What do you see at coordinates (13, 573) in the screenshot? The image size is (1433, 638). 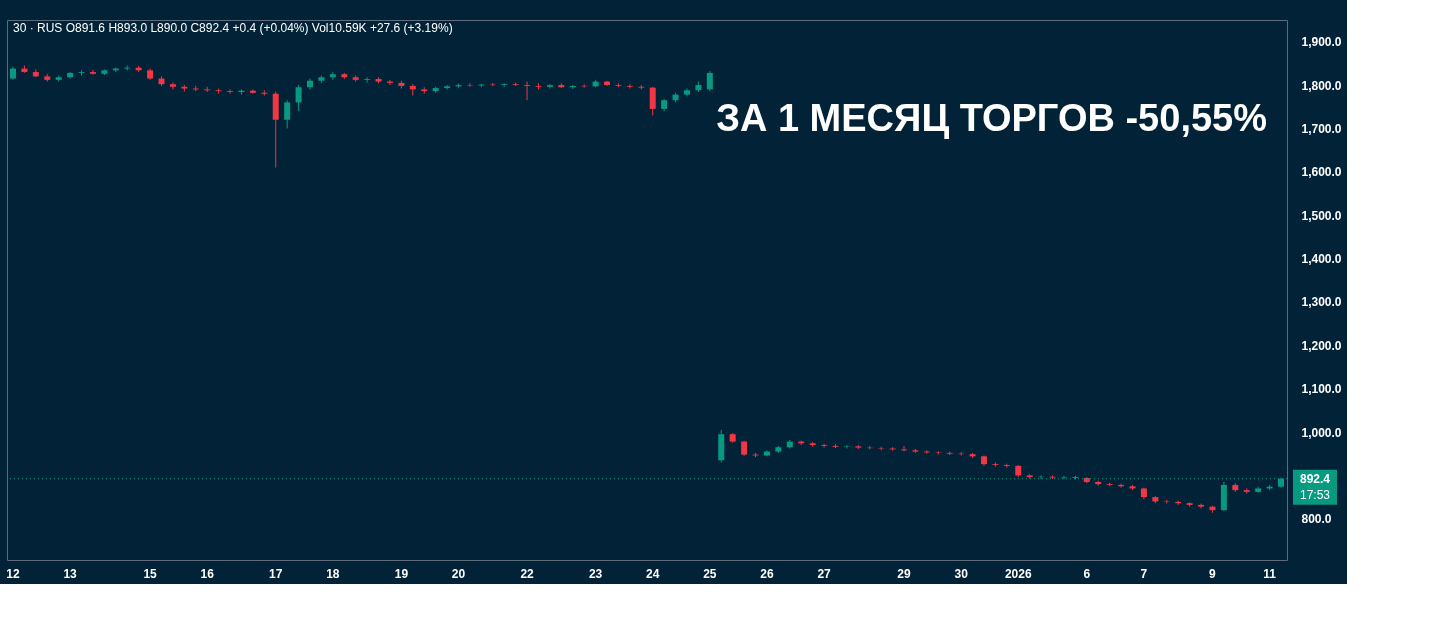 I see `x-tick-label: 12` at bounding box center [13, 573].